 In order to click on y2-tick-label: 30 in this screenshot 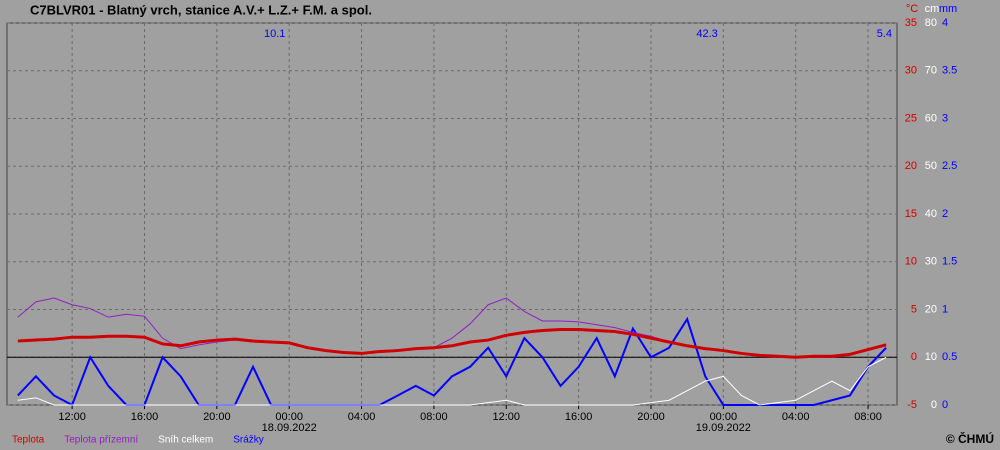, I will do `click(931, 262)`.